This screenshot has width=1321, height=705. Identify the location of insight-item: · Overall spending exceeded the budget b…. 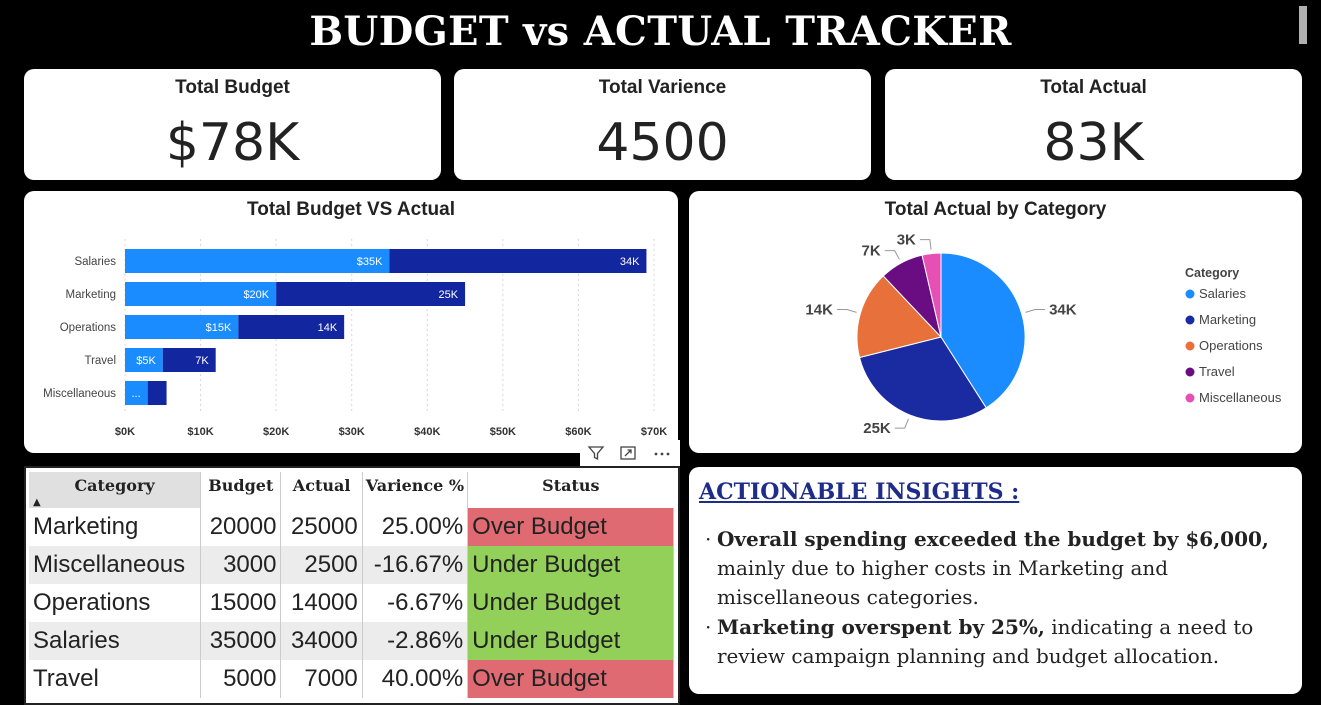
(998, 568).